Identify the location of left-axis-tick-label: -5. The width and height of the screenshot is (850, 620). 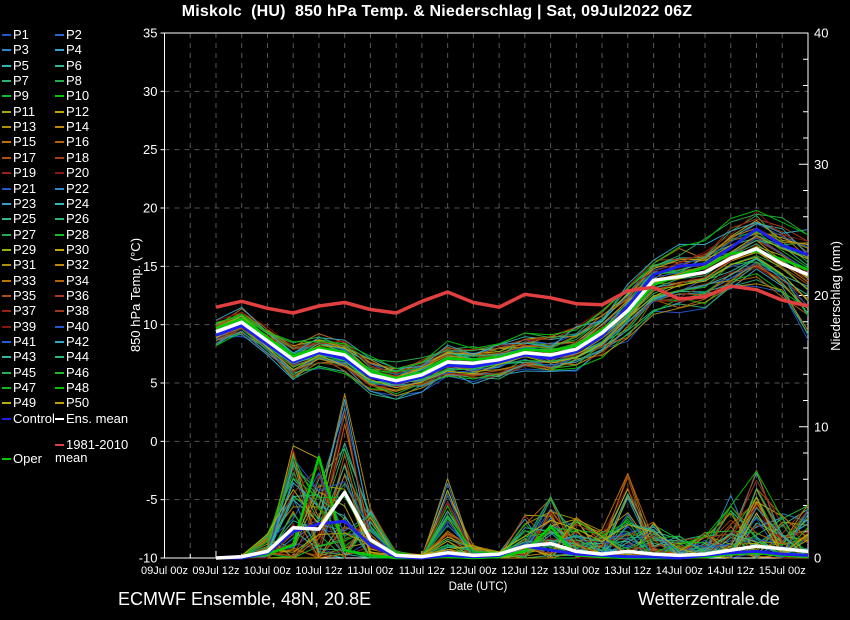
(152, 499).